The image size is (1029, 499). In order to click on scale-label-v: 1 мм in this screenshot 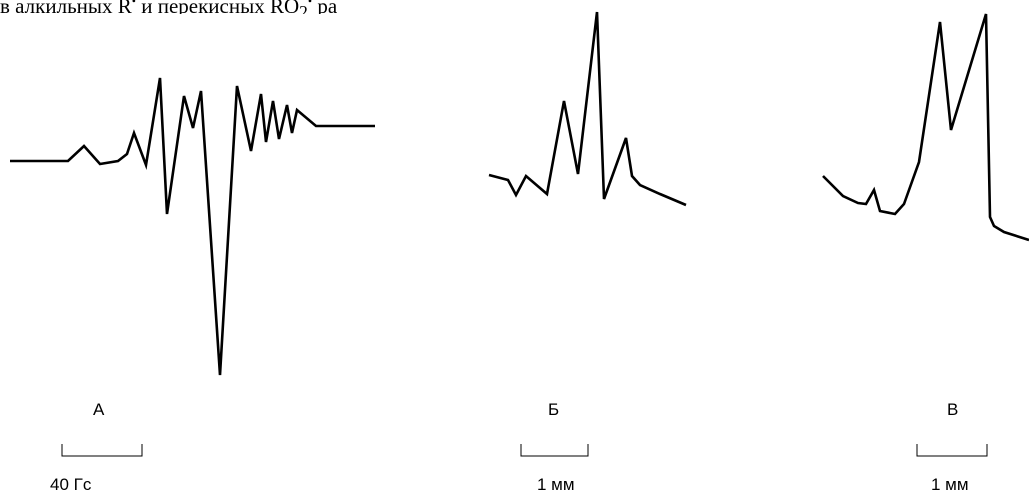, I will do `click(950, 484)`.